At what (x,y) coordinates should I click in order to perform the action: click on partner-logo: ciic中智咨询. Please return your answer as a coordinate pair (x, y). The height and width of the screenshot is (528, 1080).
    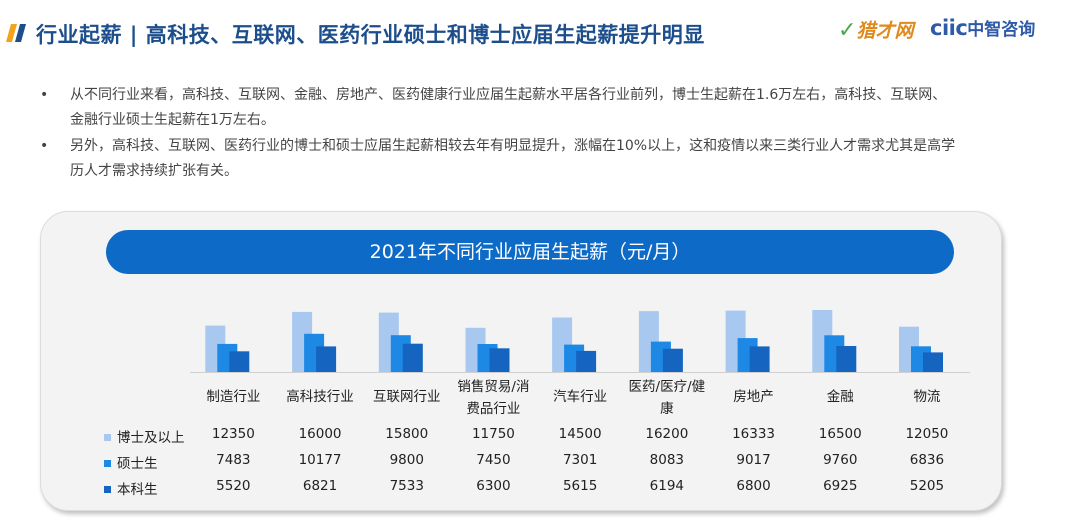
    Looking at the image, I should click on (982, 27).